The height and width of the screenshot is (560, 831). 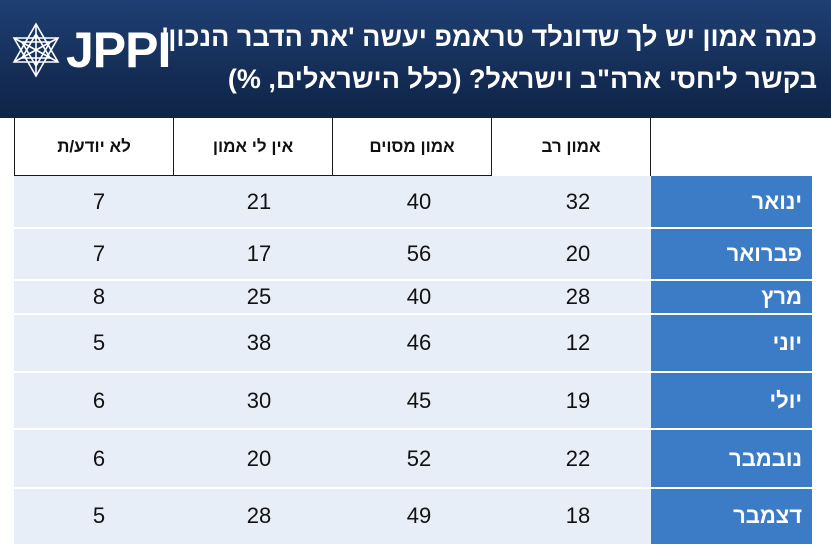 What do you see at coordinates (94, 147) in the screenshot?
I see `col-header-dont-know: לא יודע/ת` at bounding box center [94, 147].